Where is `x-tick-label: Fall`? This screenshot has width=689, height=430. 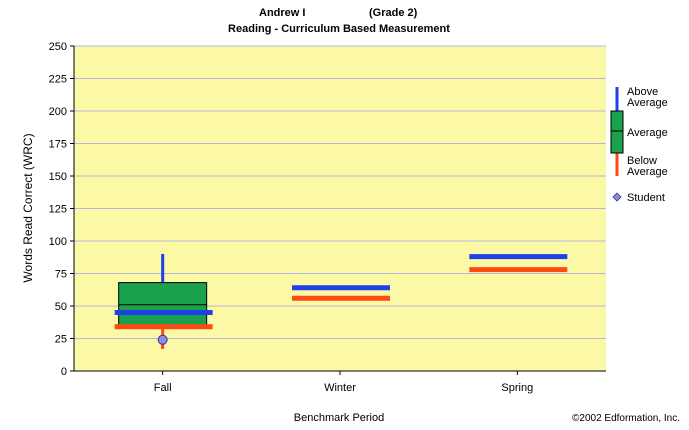 x-tick-label: Fall is located at coordinates (163, 388).